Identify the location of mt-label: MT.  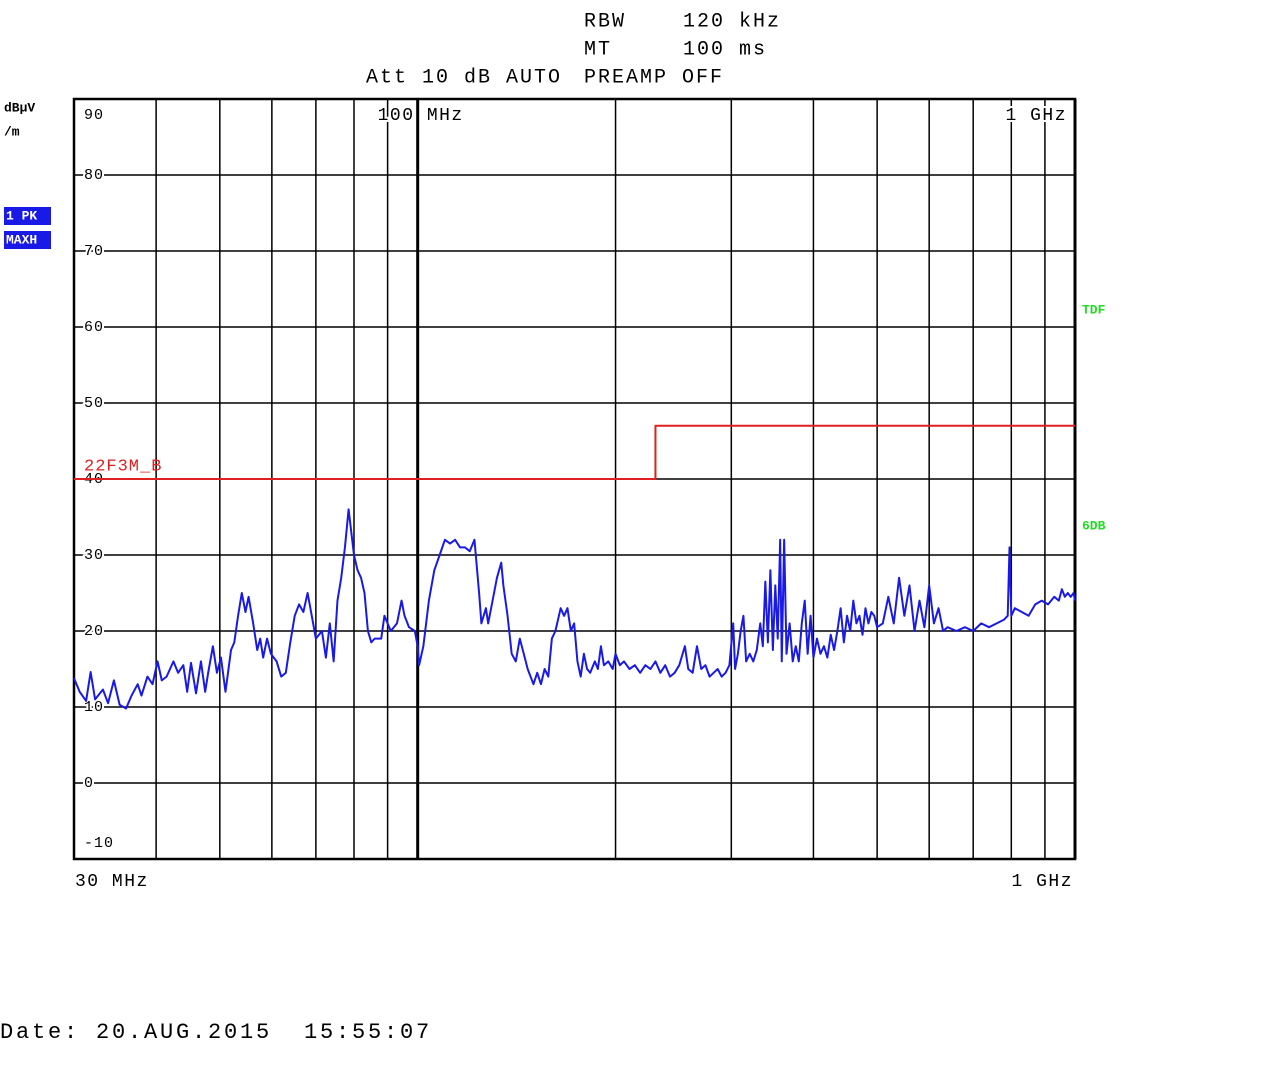
(598, 49).